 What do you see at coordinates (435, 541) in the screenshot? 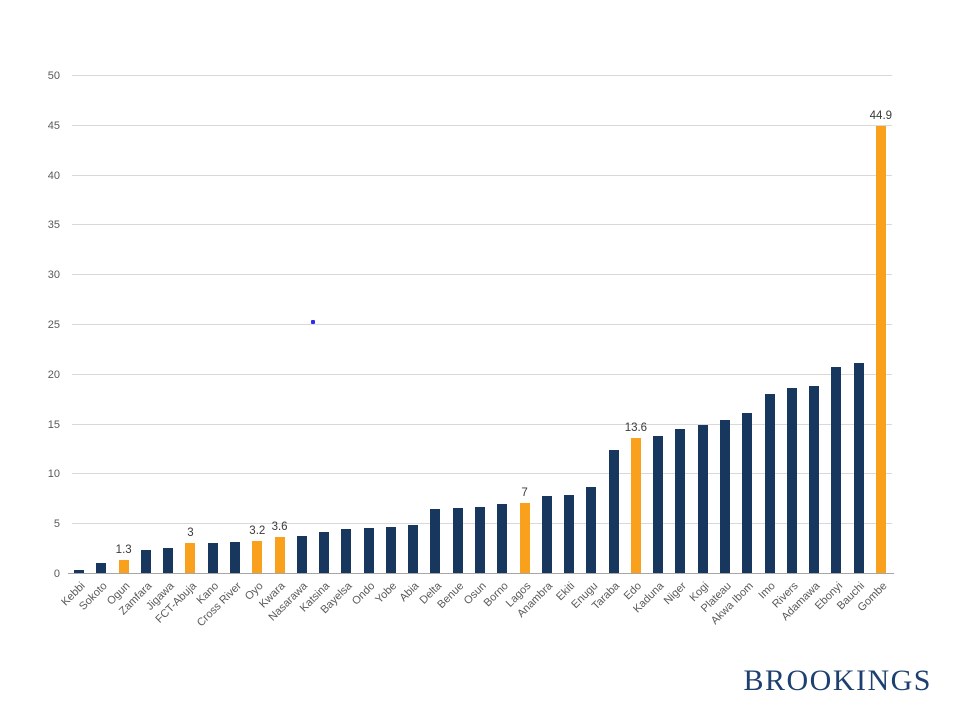
I see `bar-delta` at bounding box center [435, 541].